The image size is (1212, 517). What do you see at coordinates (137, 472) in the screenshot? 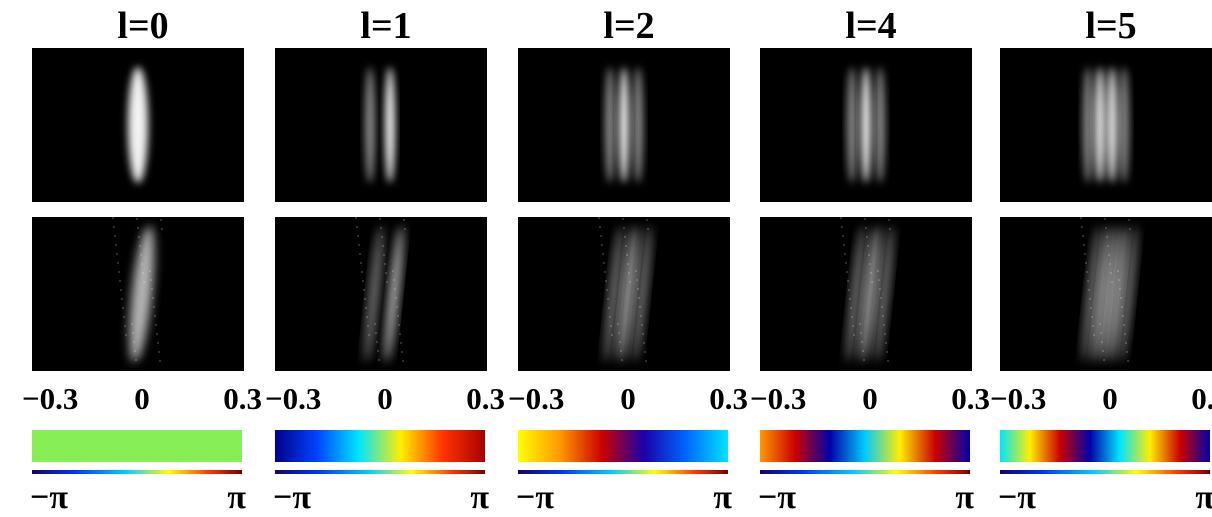
I see `phase-colorbar` at bounding box center [137, 472].